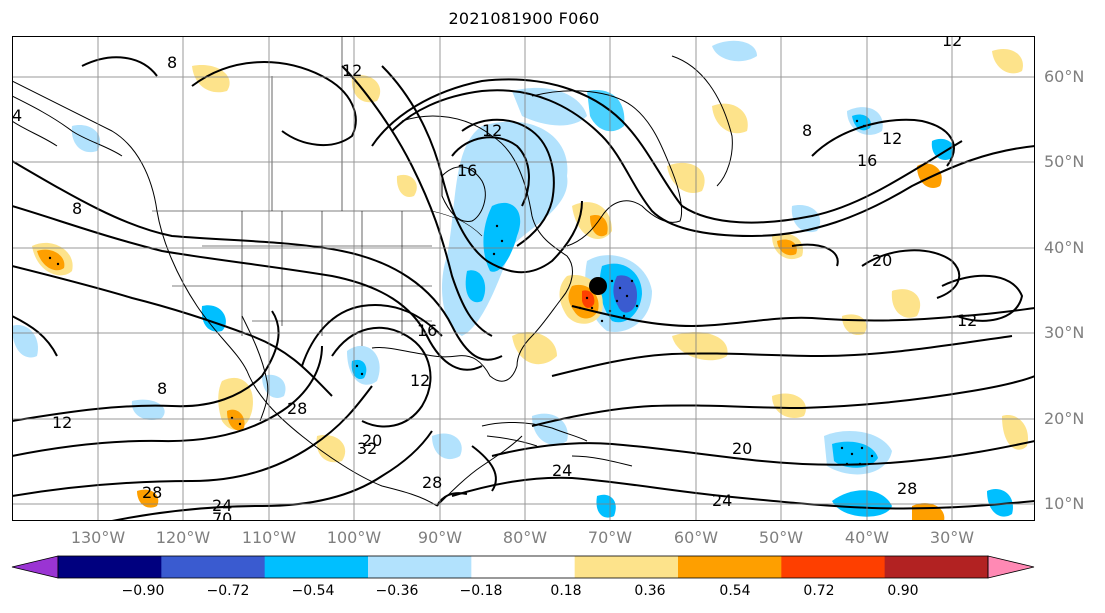  What do you see at coordinates (525, 537) in the screenshot?
I see `lon-label-80w: 80°W` at bounding box center [525, 537].